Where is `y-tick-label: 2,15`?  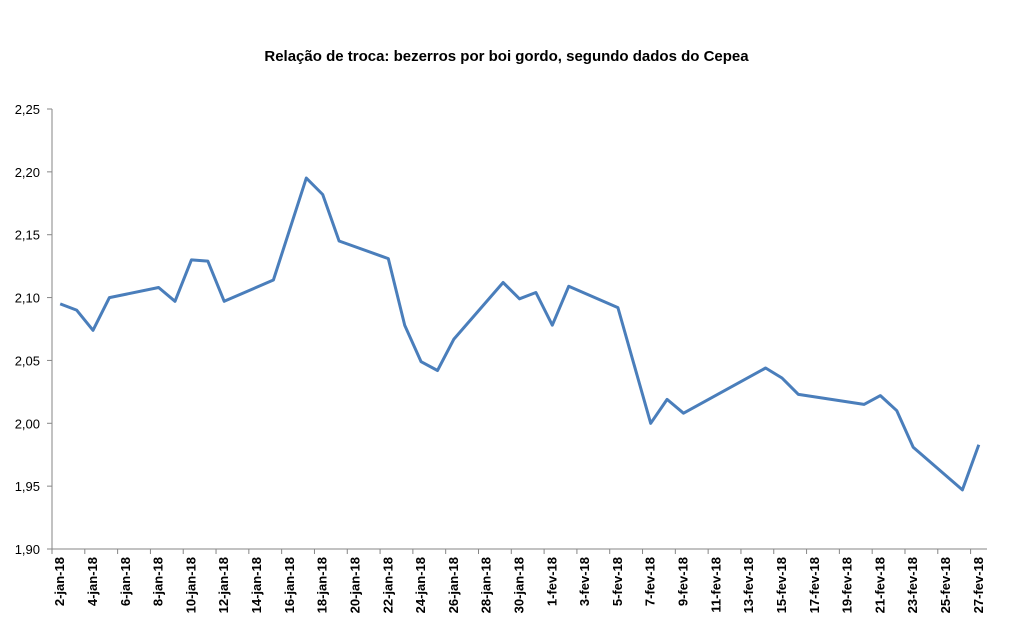 y-tick-label: 2,15 is located at coordinates (27, 235).